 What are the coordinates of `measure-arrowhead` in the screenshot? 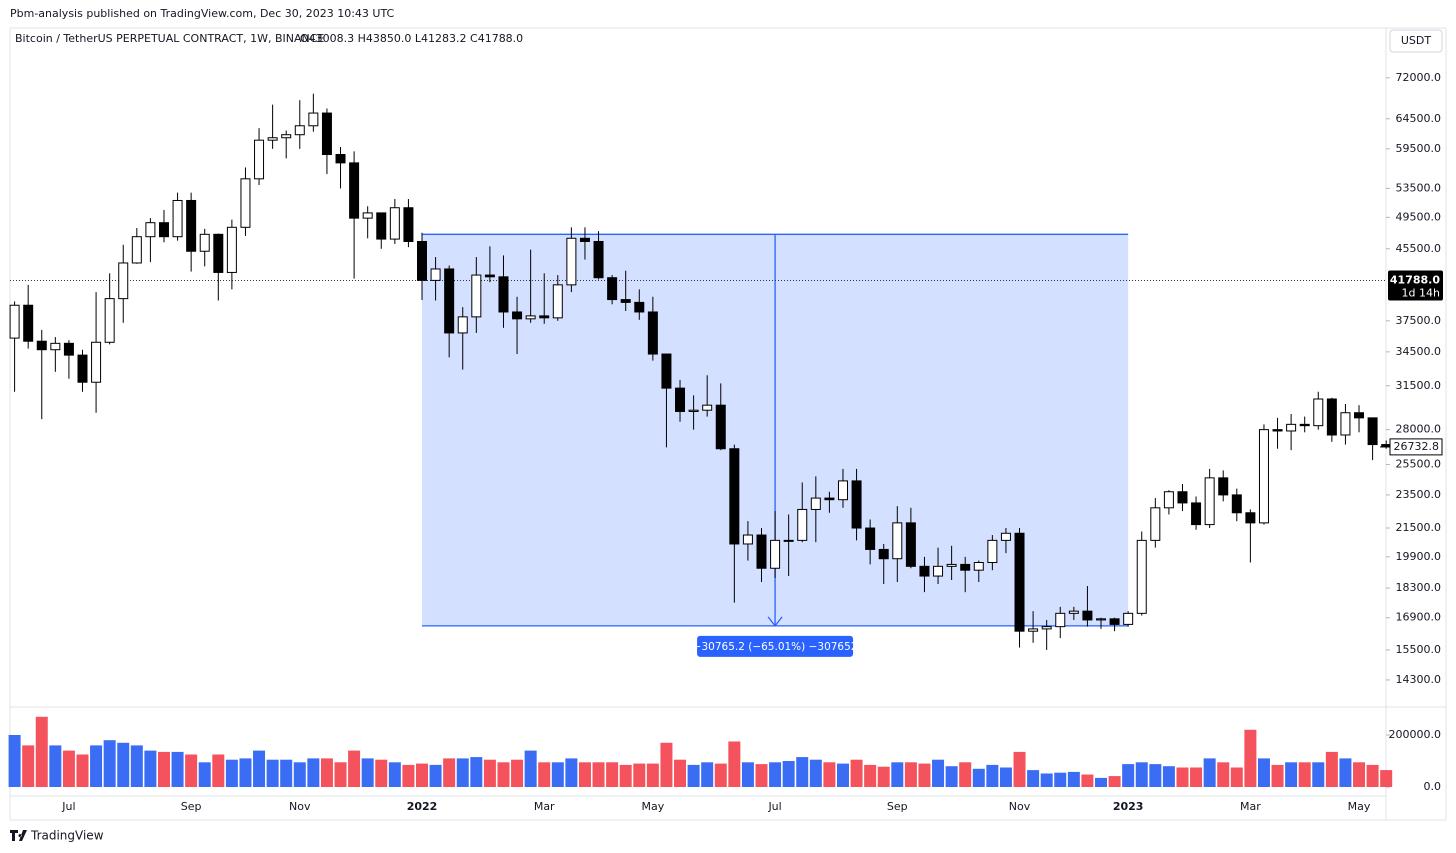 It's located at (775, 621).